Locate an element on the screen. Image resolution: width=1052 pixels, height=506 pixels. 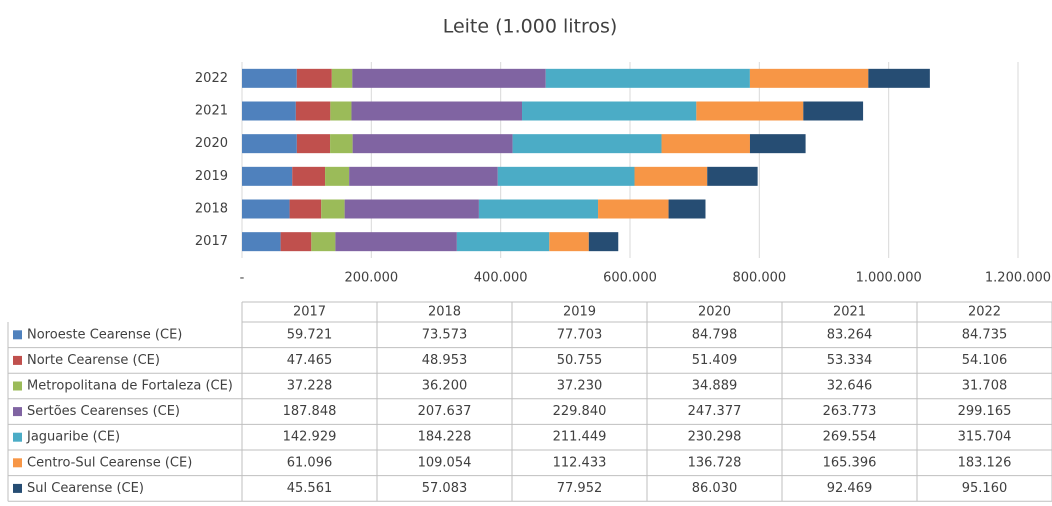
table-cell: 207.637 is located at coordinates (445, 411).